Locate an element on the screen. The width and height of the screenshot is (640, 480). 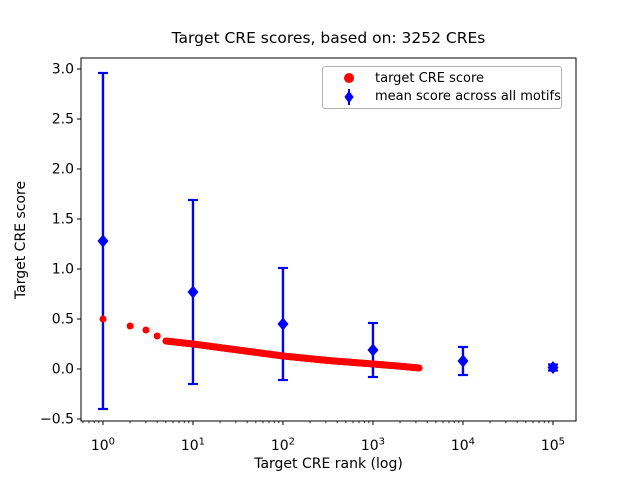
red-circle-icon is located at coordinates (349, 78).